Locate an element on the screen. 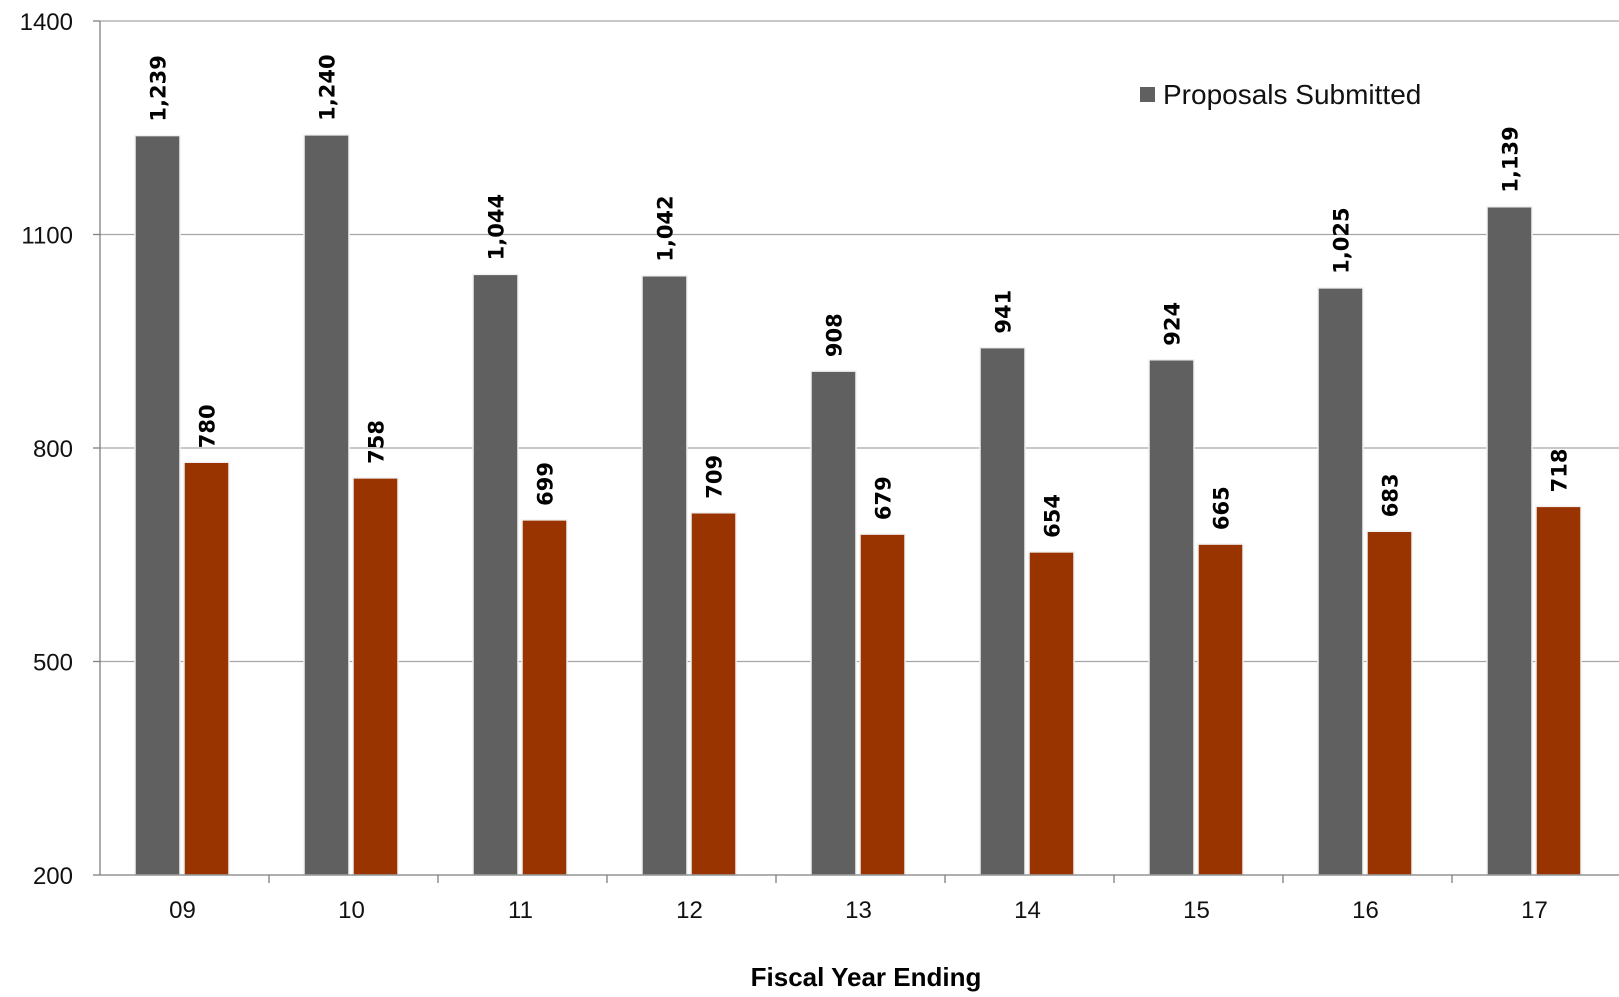 The image size is (1619, 997). x-tick-label: 09 is located at coordinates (182, 910).